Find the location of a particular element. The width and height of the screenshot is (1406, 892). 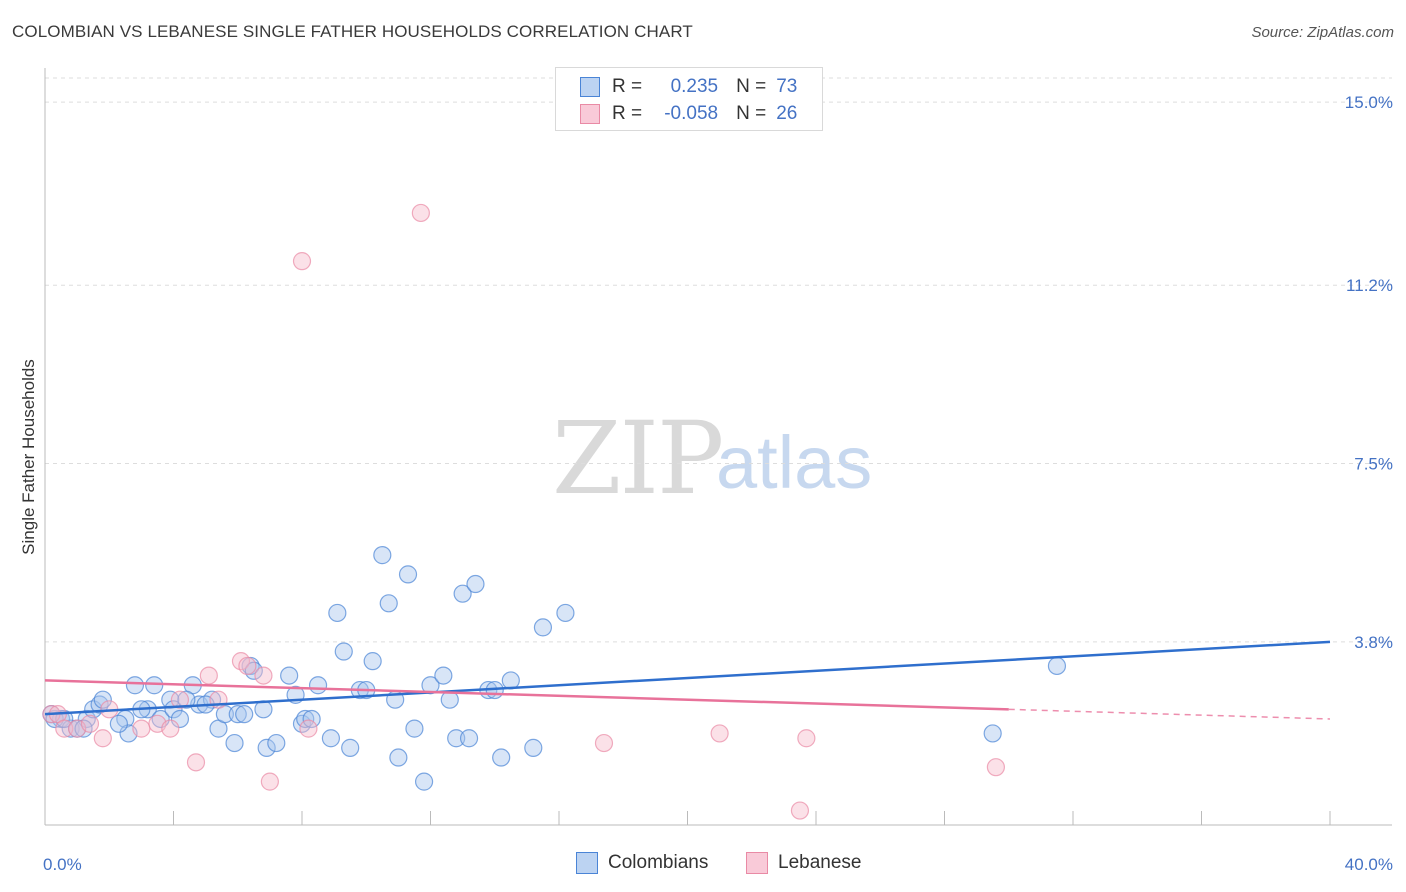

legend-r-value: -0.058 is located at coordinates (691, 113).